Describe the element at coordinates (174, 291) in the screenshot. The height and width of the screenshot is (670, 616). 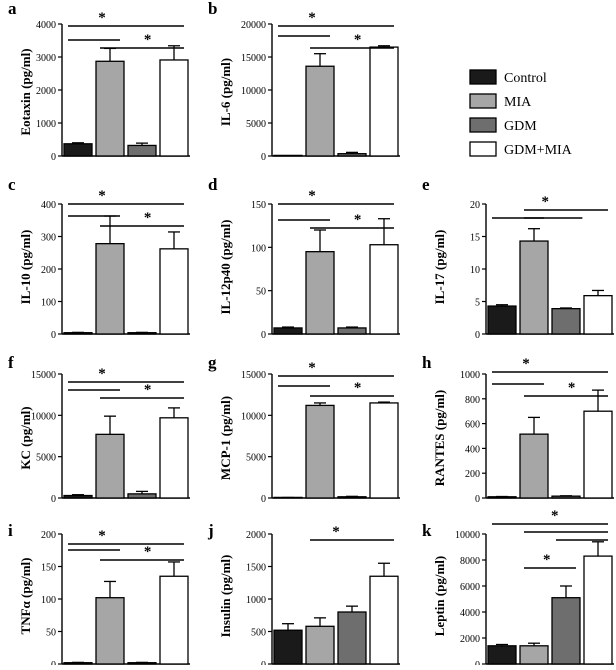
I see `panel-c-bar-gdm-mia` at that location.